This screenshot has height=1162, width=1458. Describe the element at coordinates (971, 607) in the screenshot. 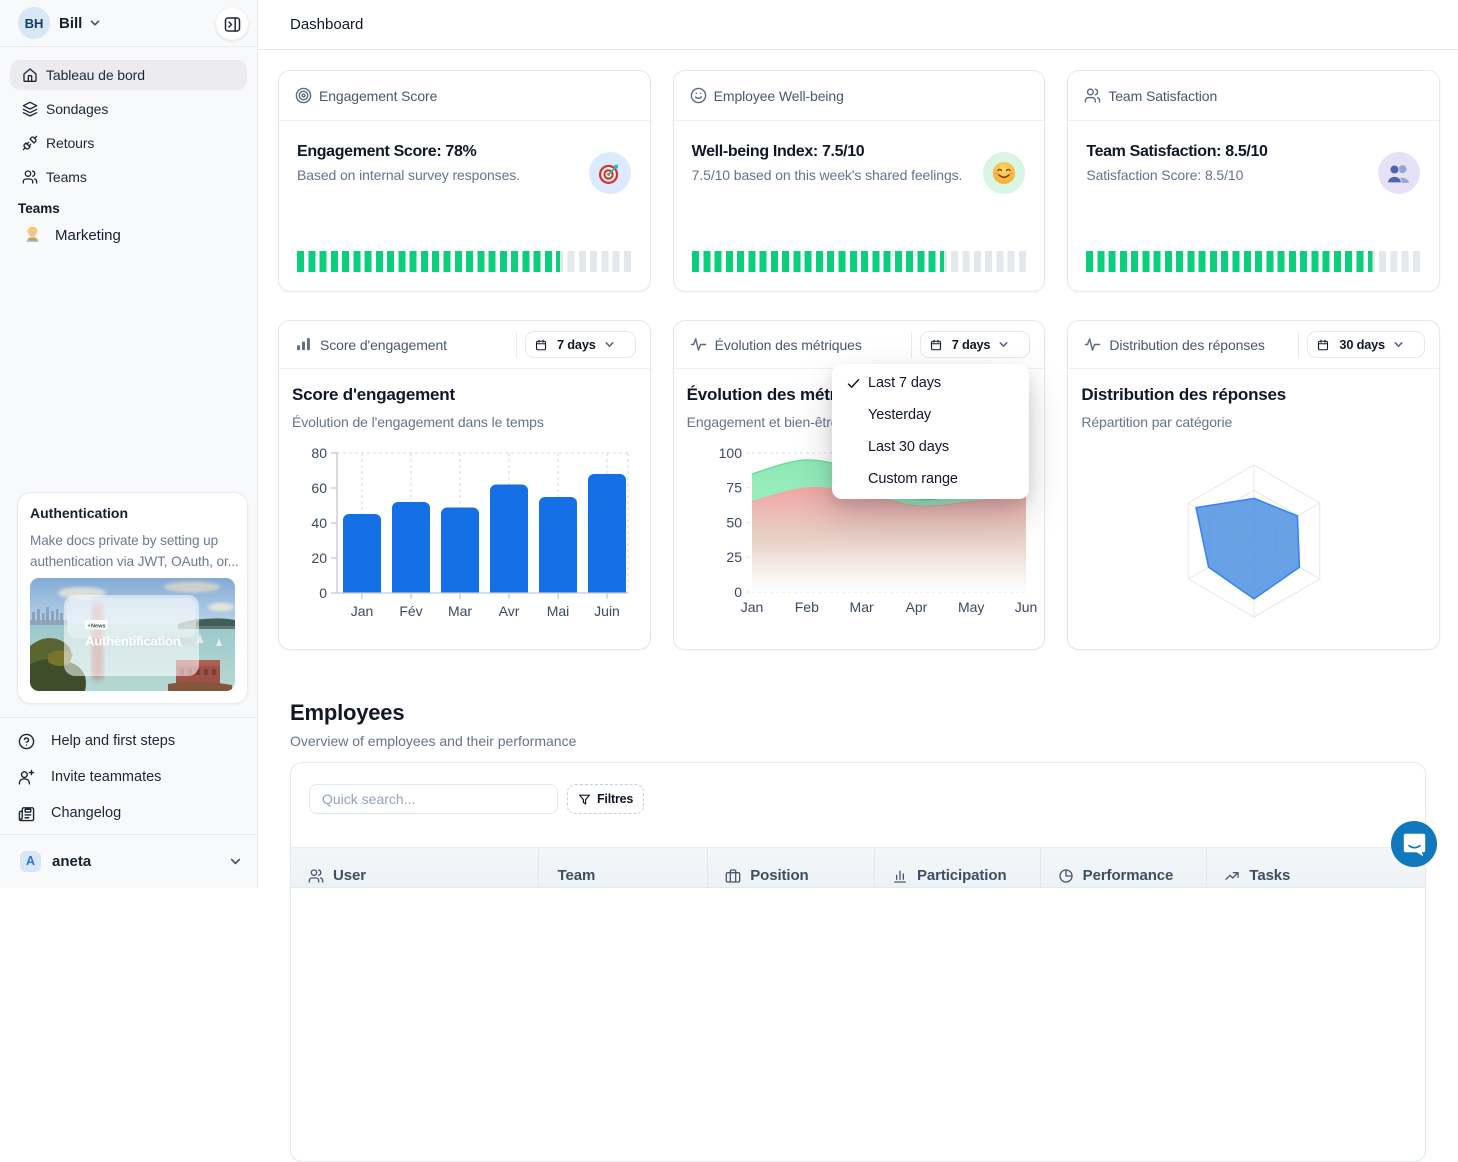

I see `svg-text: May` at that location.